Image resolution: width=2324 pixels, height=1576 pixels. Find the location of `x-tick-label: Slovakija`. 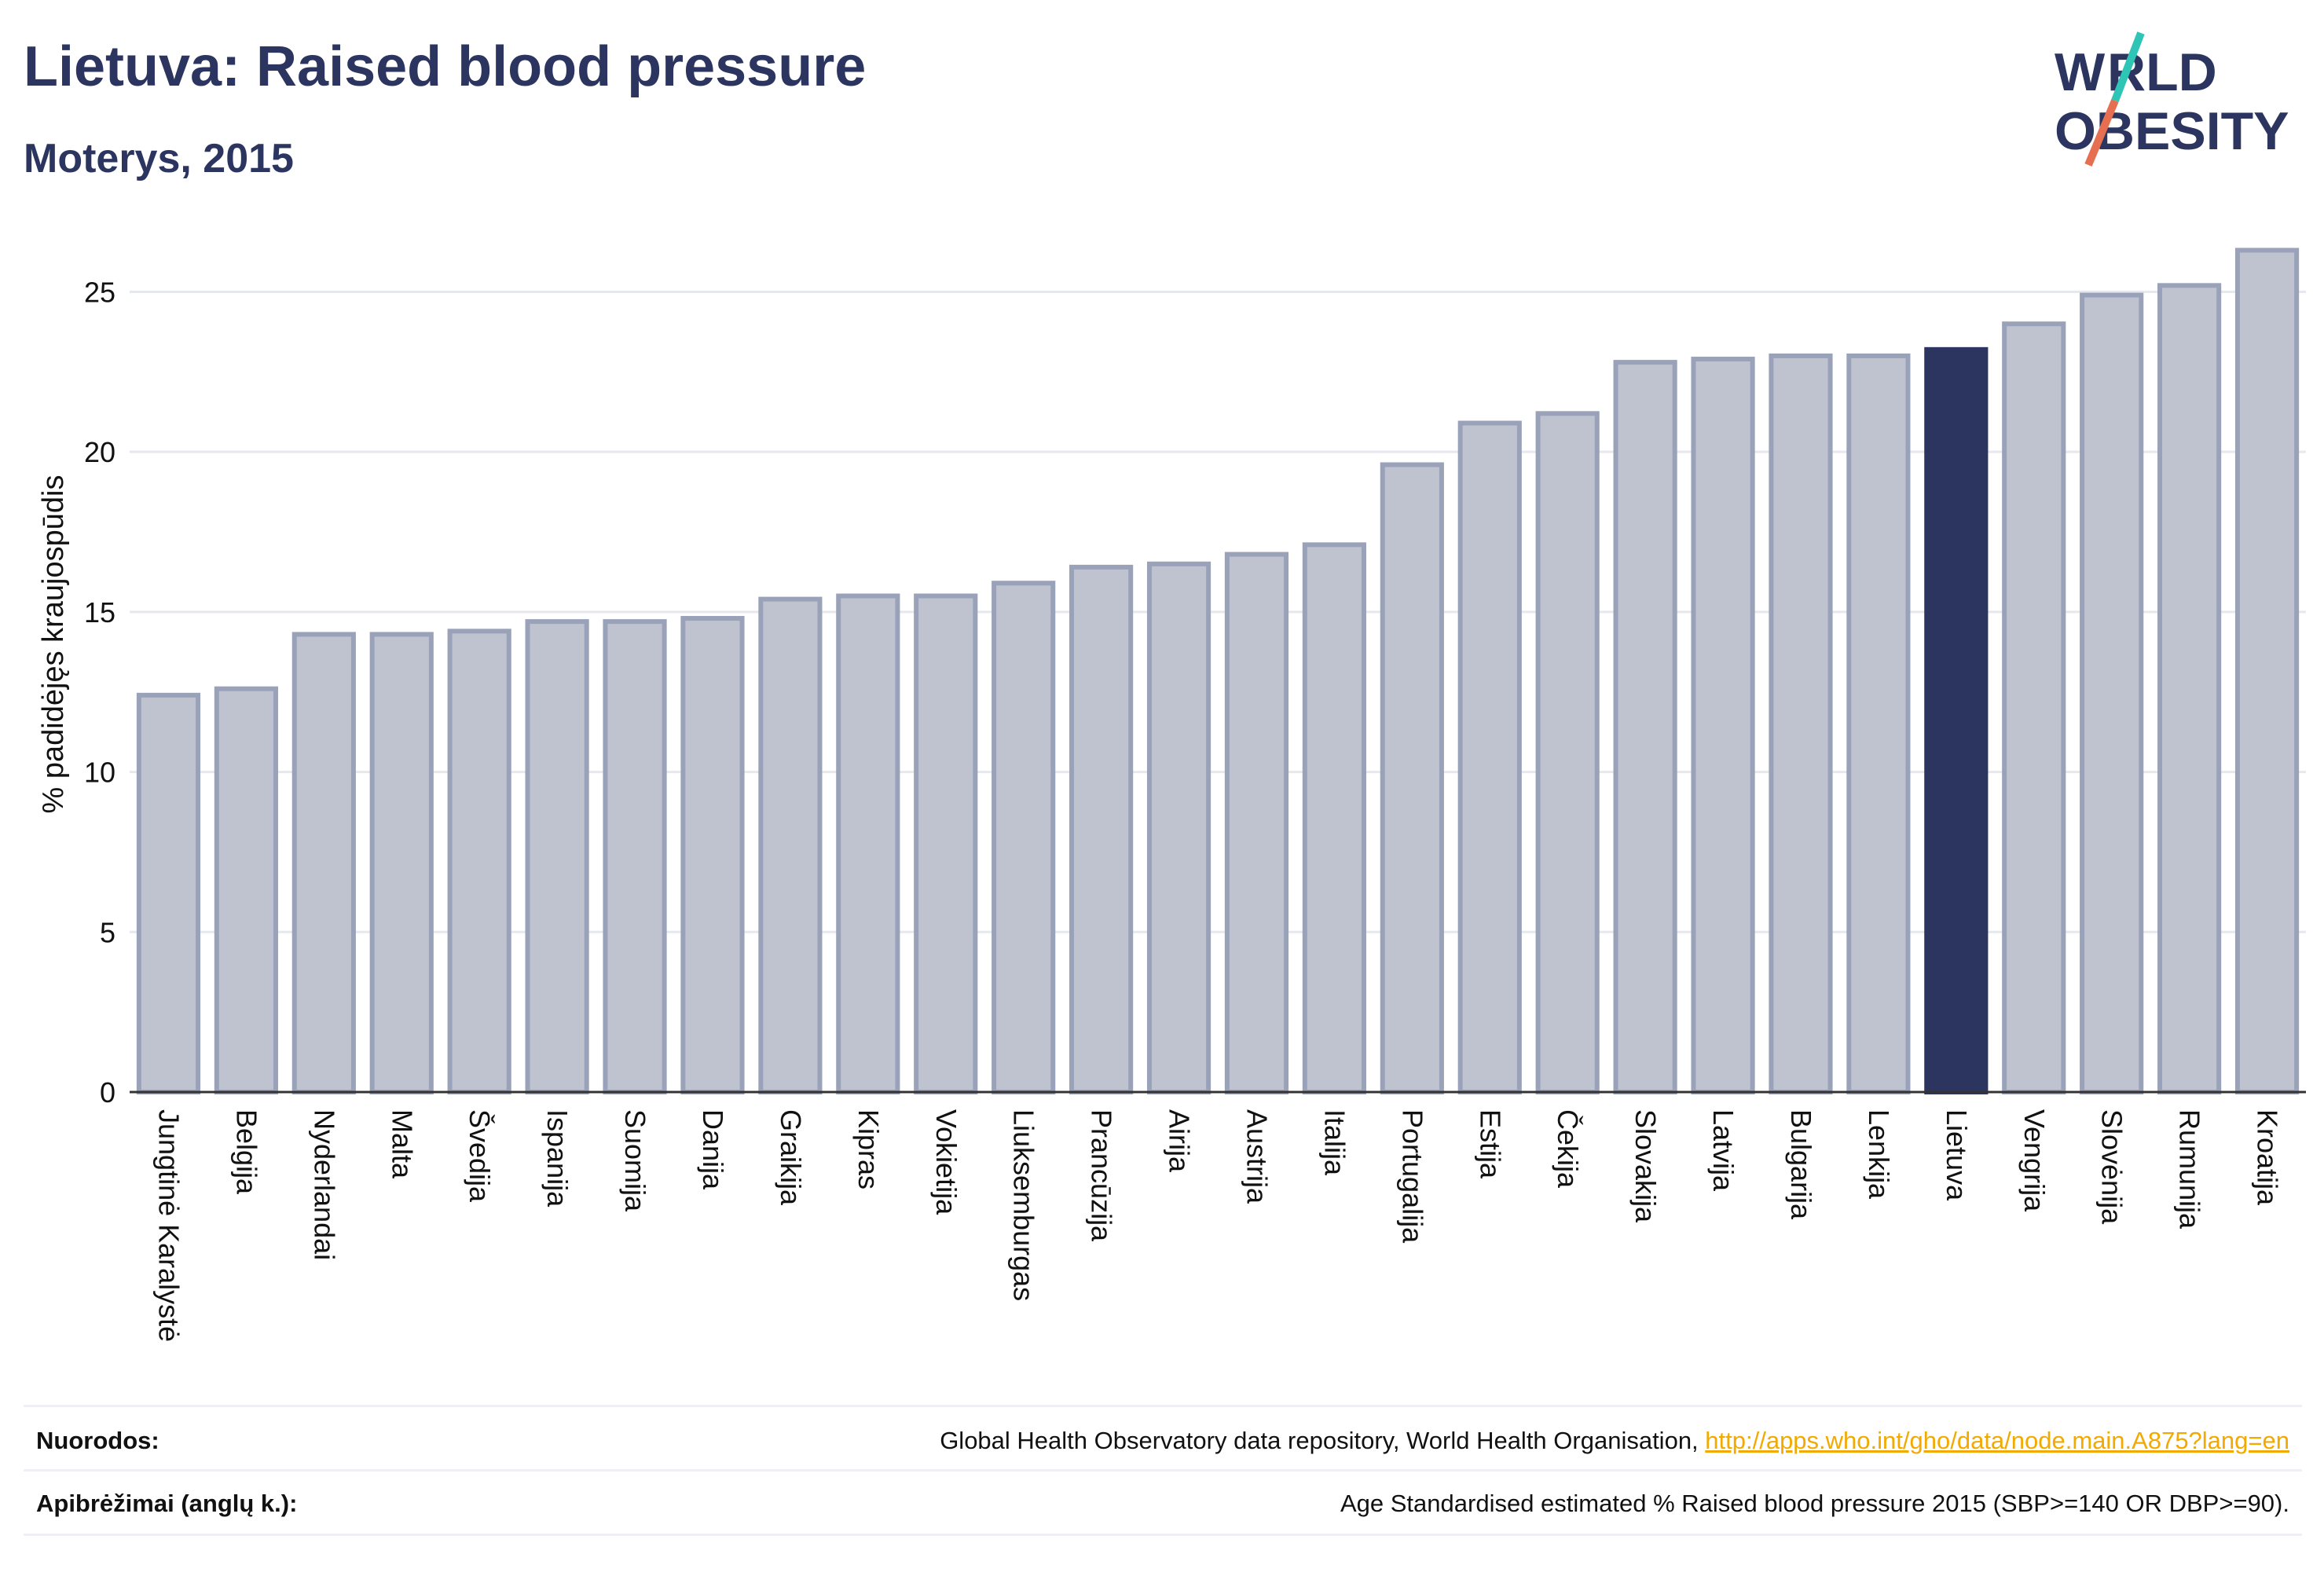

x-tick-label: Slovakija is located at coordinates (1645, 1166).